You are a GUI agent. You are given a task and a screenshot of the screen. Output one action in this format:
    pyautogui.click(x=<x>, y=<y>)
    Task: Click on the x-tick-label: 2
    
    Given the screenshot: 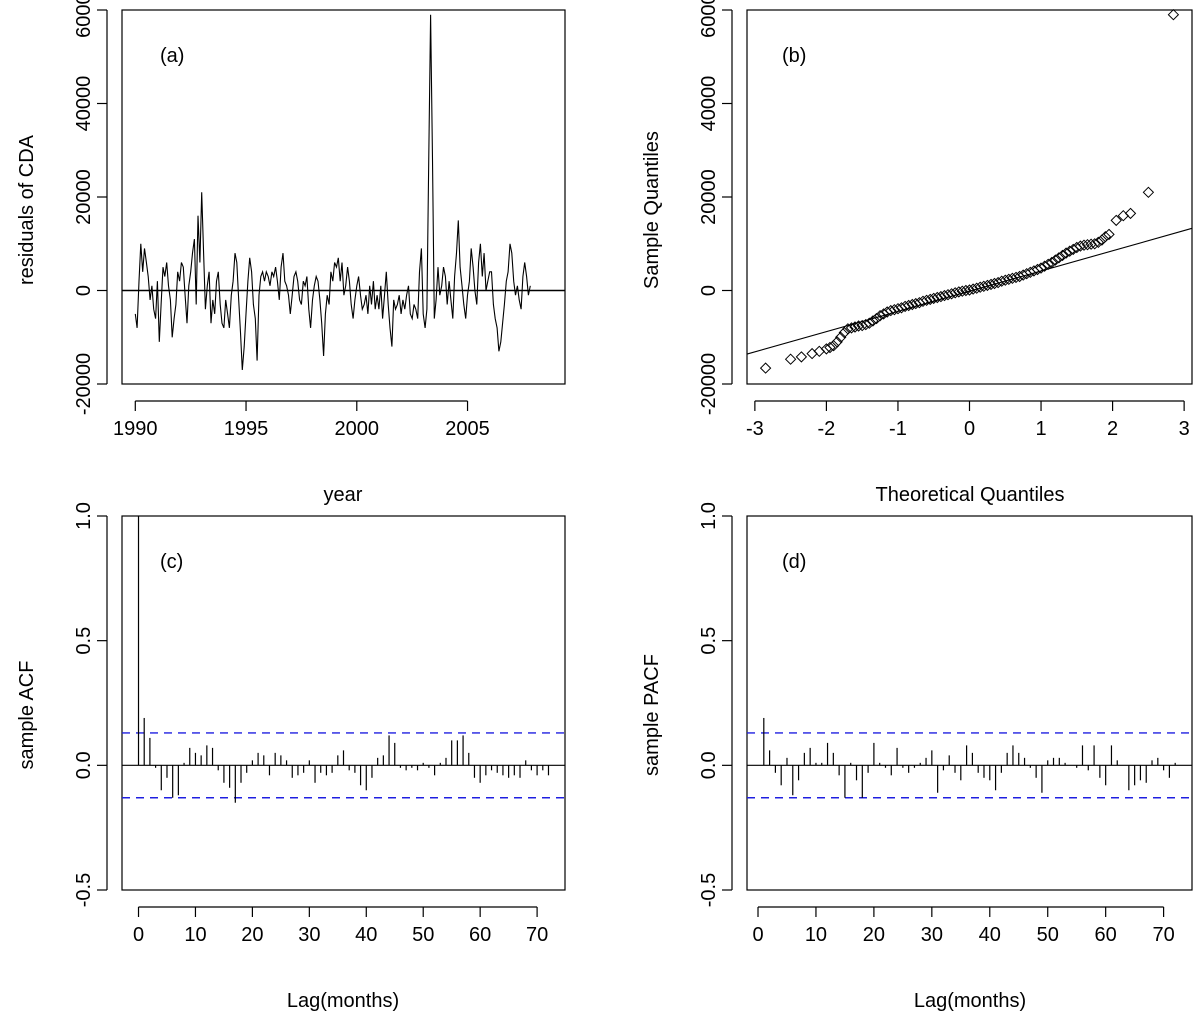 What is the action you would take?
    pyautogui.click(x=1112, y=429)
    